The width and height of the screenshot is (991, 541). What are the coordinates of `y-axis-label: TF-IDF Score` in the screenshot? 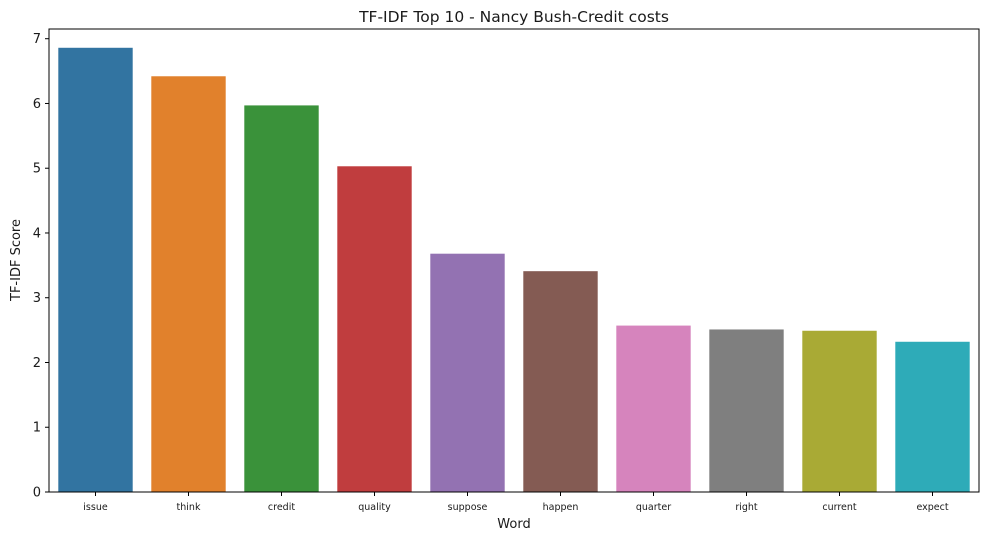 It's located at (16, 260).